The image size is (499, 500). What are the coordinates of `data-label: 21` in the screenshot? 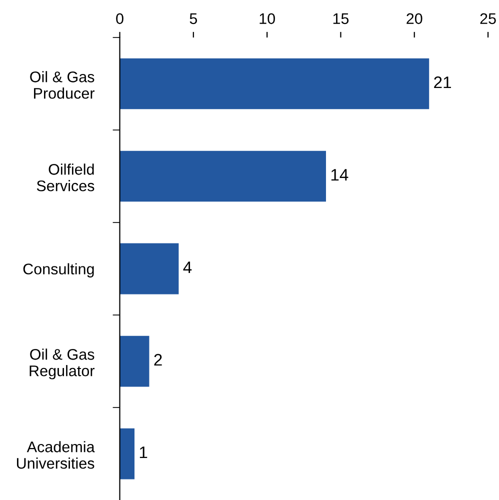 It's located at (442, 82).